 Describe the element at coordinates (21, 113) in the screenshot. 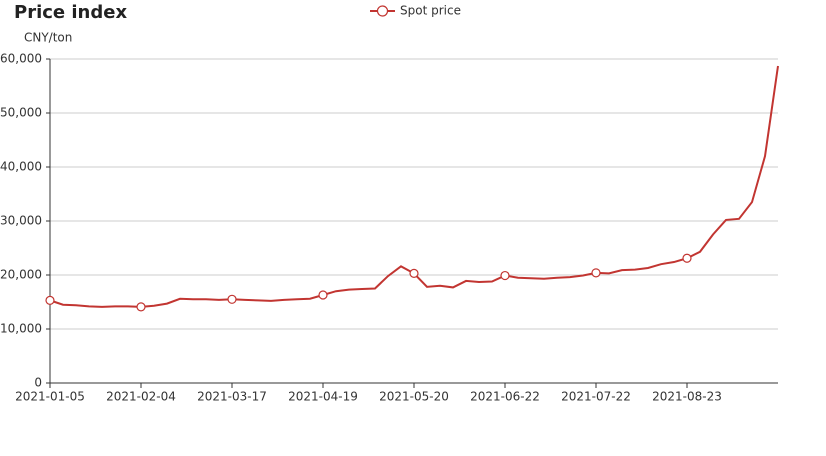

I see `y-tick-label: 50,000` at that location.